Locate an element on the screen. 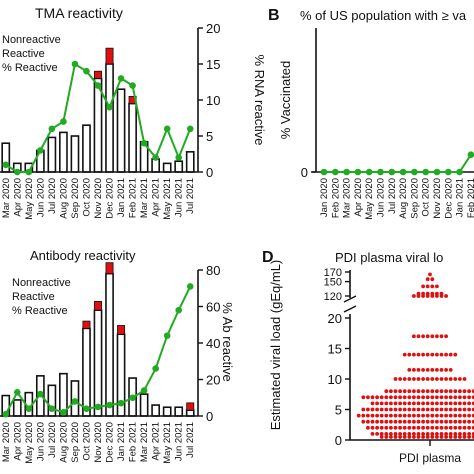 This screenshot has height=474, width=474. x-tick-label: Sep 2020 is located at coordinates (75, 442).